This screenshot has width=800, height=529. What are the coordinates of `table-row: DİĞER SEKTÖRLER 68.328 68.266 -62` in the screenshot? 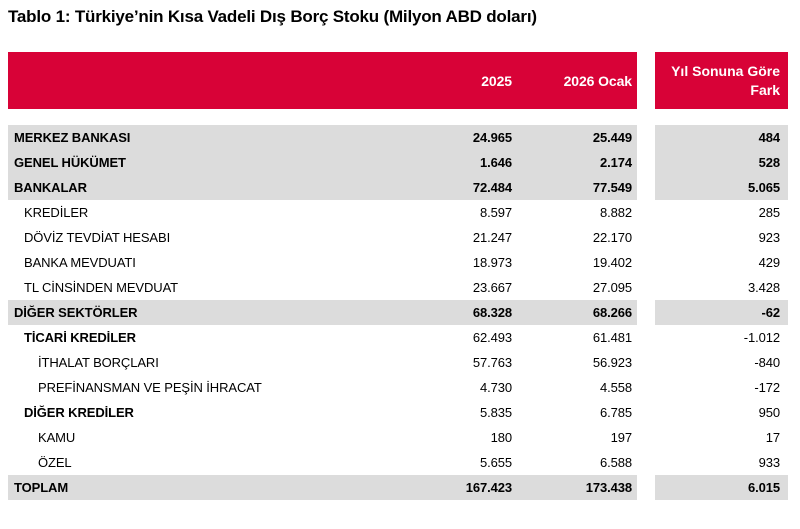 It's located at (400, 312).